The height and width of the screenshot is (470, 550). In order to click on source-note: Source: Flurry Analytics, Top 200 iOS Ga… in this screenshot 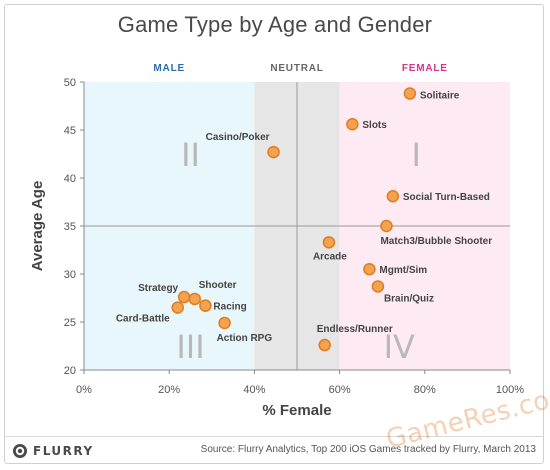, I will do `click(368, 449)`.